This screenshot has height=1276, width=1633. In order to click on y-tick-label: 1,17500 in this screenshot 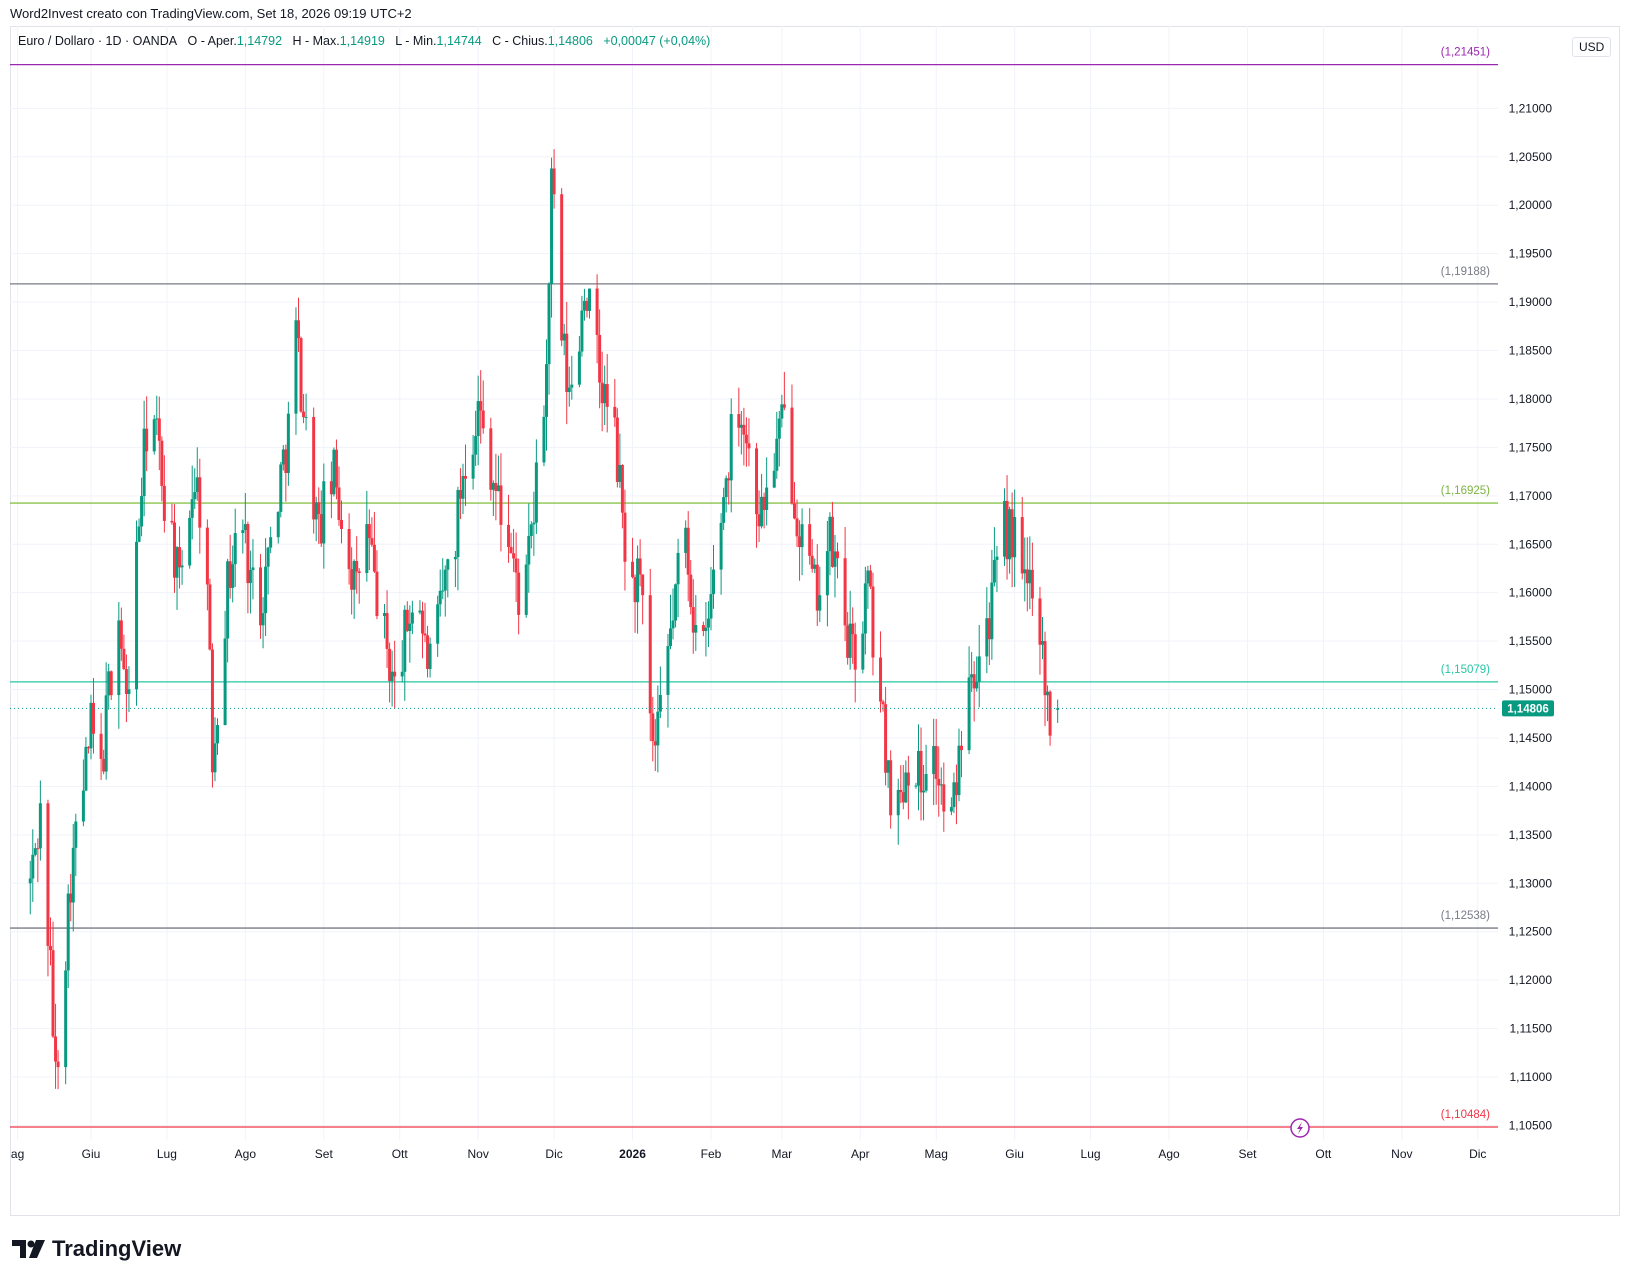, I will do `click(1531, 447)`.